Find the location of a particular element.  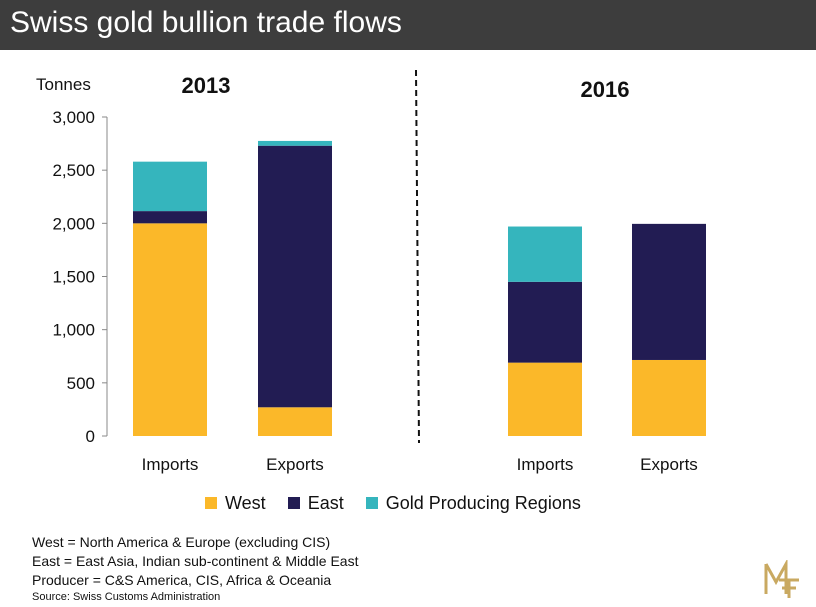

legend-label-east: East is located at coordinates (325, 502).